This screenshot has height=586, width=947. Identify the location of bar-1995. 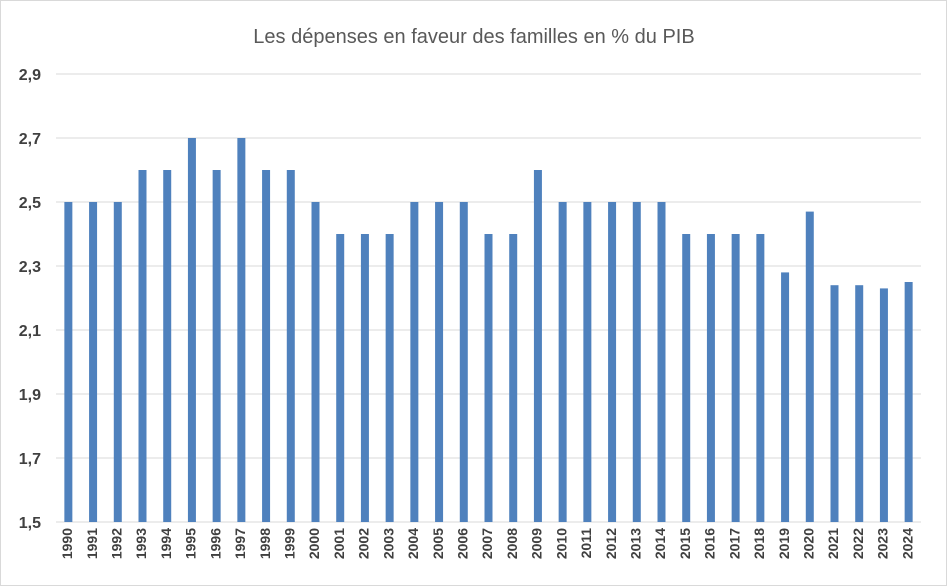
(191, 330).